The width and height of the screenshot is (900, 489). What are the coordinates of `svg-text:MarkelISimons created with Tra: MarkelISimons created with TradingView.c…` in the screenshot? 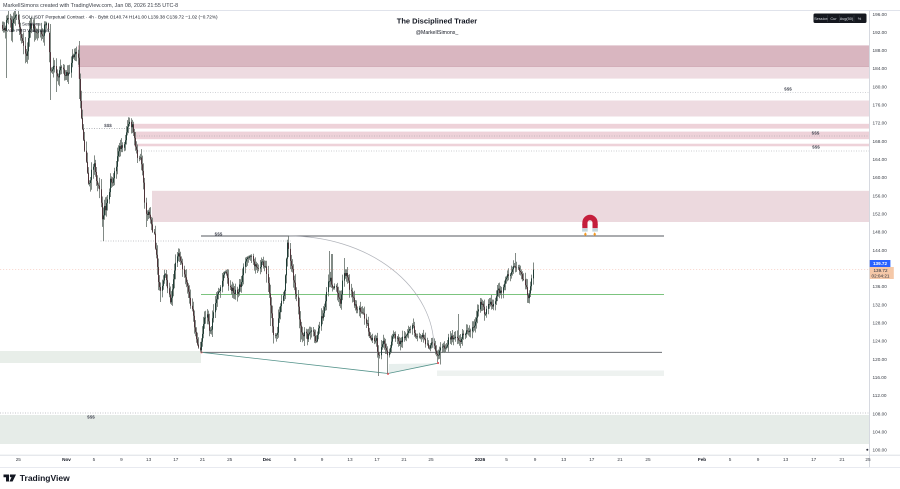 It's located at (90, 6).